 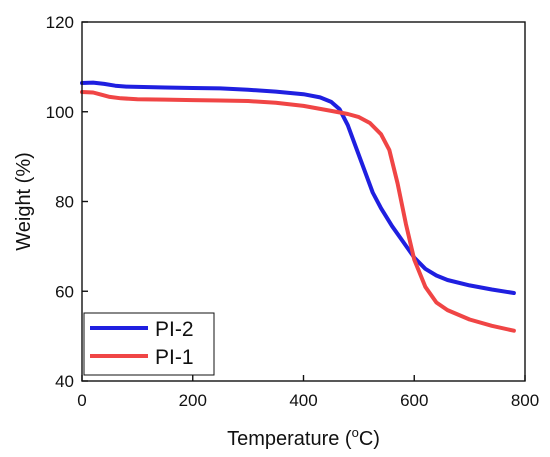 I want to click on x-tick-label: 800, so click(x=525, y=400).